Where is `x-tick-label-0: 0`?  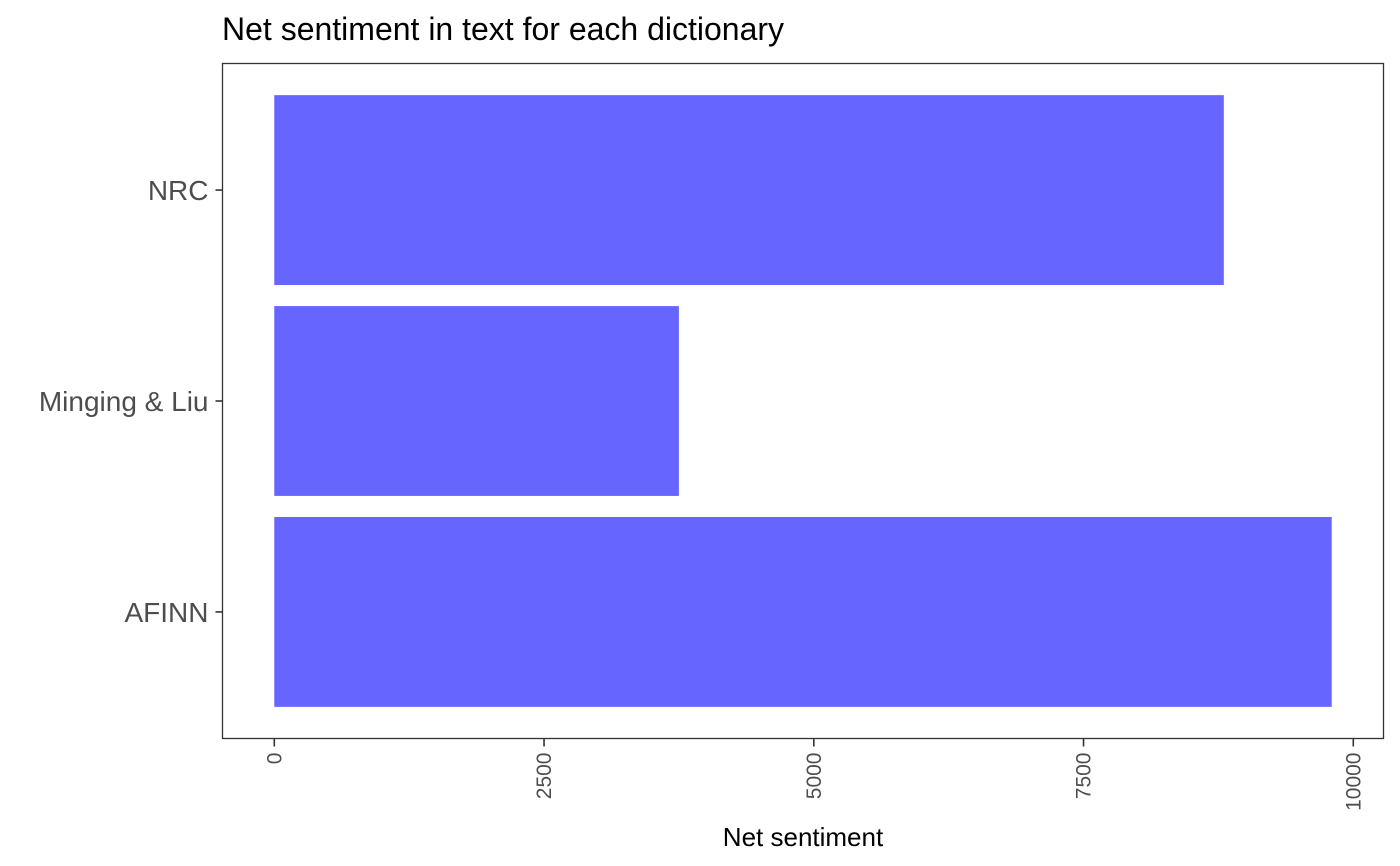
x-tick-label-0: 0 is located at coordinates (274, 759).